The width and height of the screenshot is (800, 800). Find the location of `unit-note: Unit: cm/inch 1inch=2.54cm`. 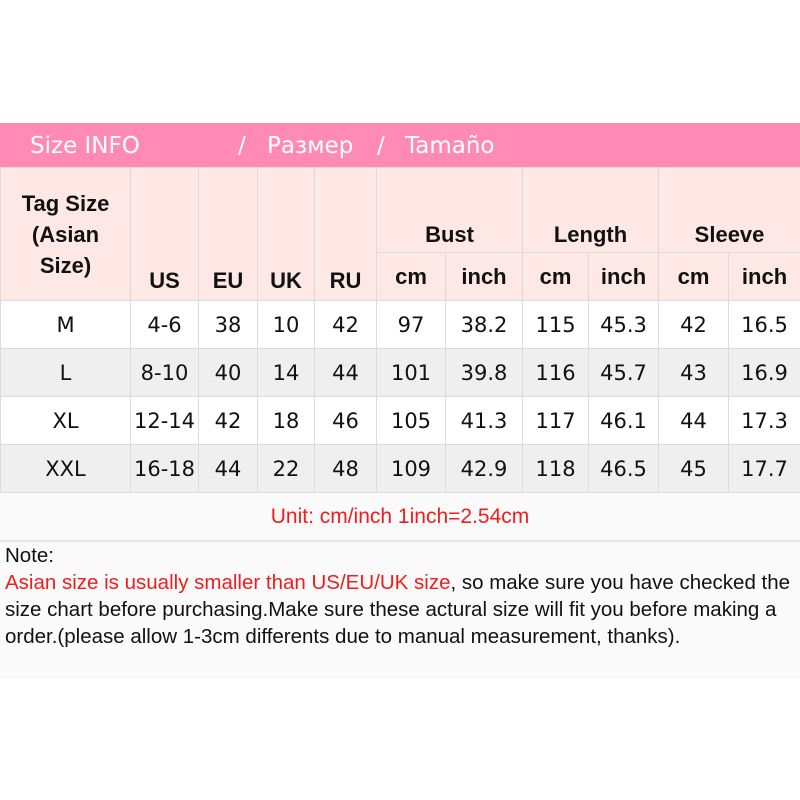

unit-note: Unit: cm/inch 1inch=2.54cm is located at coordinates (400, 517).